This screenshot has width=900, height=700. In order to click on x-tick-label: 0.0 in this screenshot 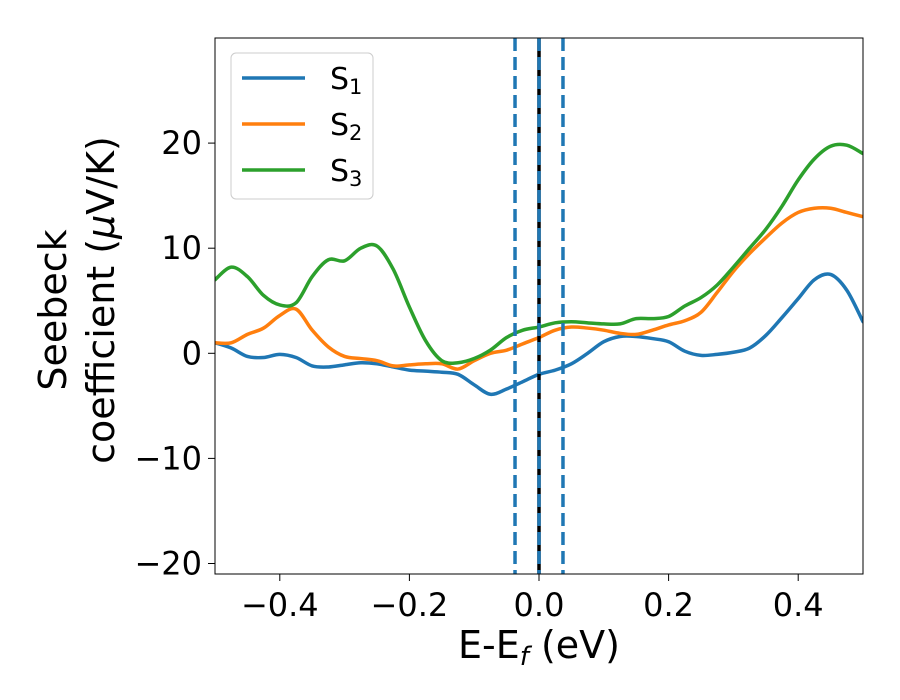, I will do `click(539, 605)`.